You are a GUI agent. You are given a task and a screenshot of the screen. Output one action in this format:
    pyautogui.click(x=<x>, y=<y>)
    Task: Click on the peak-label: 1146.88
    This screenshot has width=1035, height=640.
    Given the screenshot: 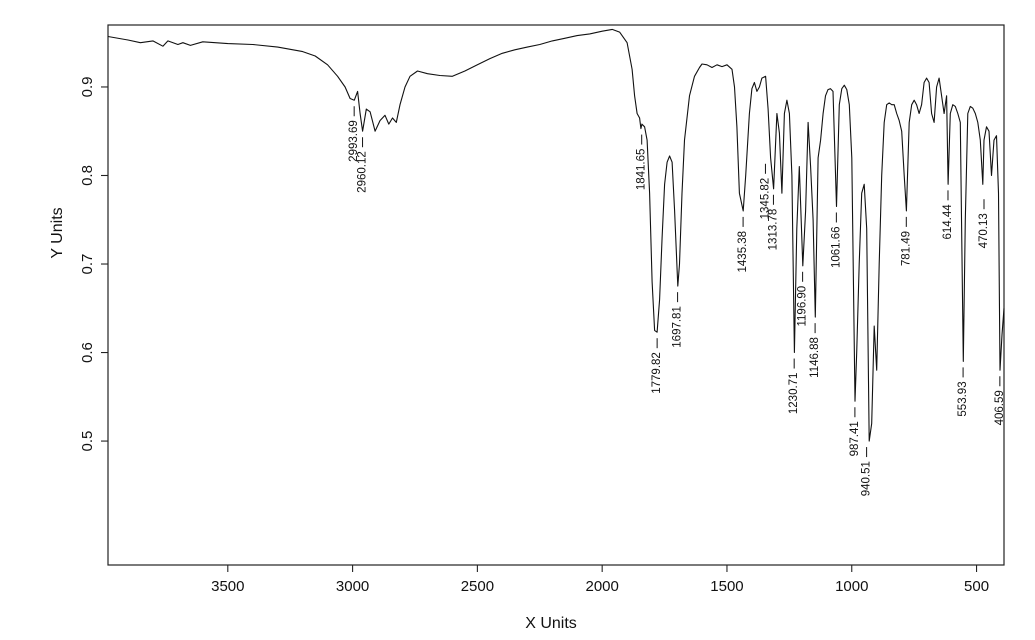 What is the action you would take?
    pyautogui.click(x=815, y=357)
    